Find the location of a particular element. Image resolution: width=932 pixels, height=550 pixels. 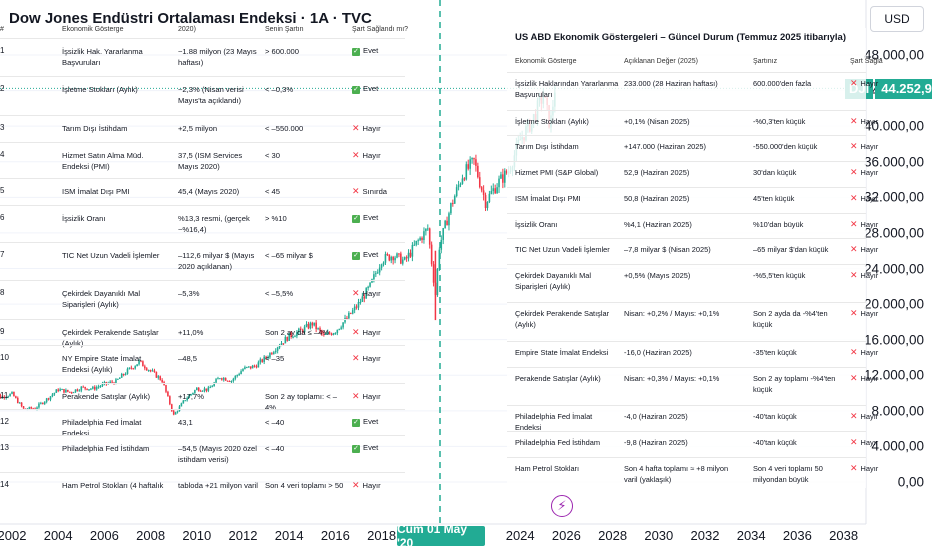

indicator-value: %4,1 (Haziran 2025) is located at coordinates (658, 224).